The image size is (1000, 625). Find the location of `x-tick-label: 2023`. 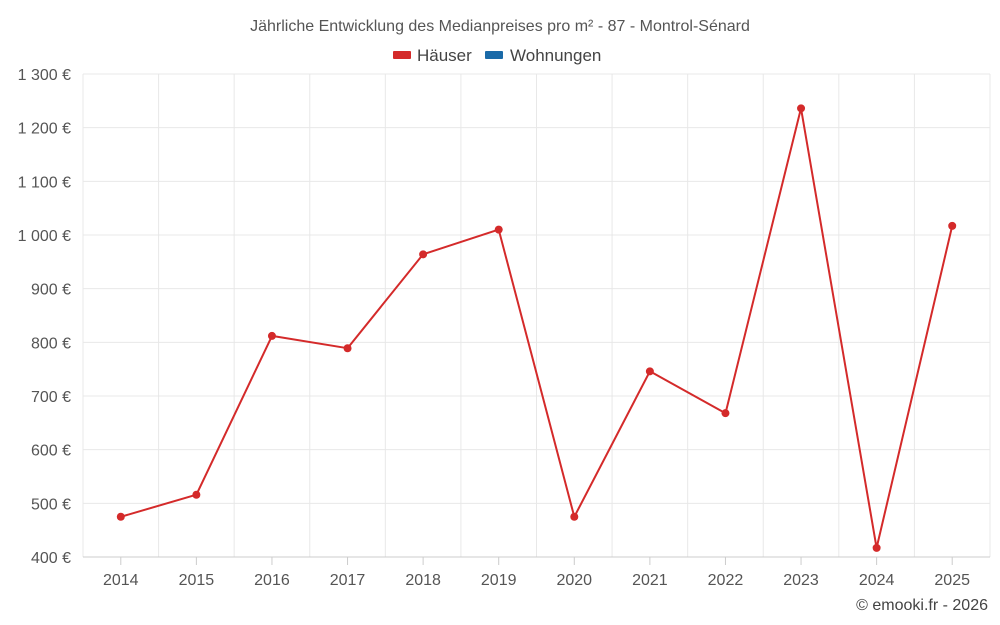

x-tick-label: 2023 is located at coordinates (801, 580).